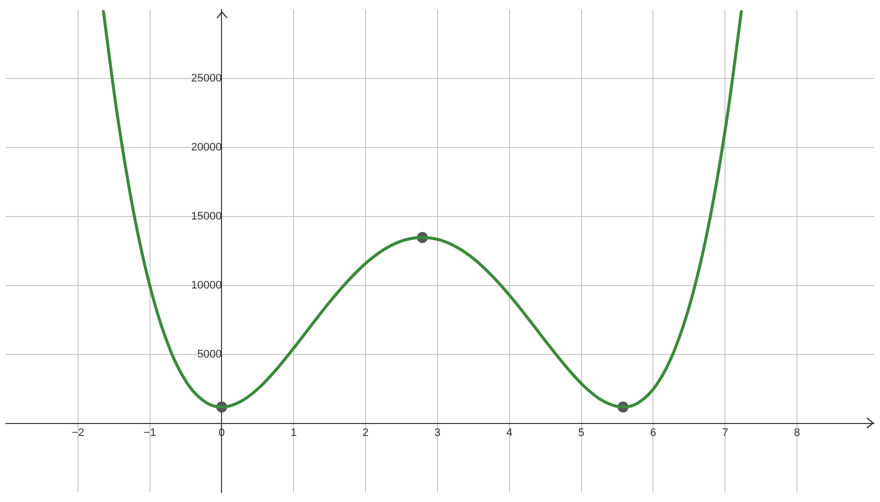 This screenshot has width=880, height=502. I want to click on x-tick-label: 5, so click(581, 433).